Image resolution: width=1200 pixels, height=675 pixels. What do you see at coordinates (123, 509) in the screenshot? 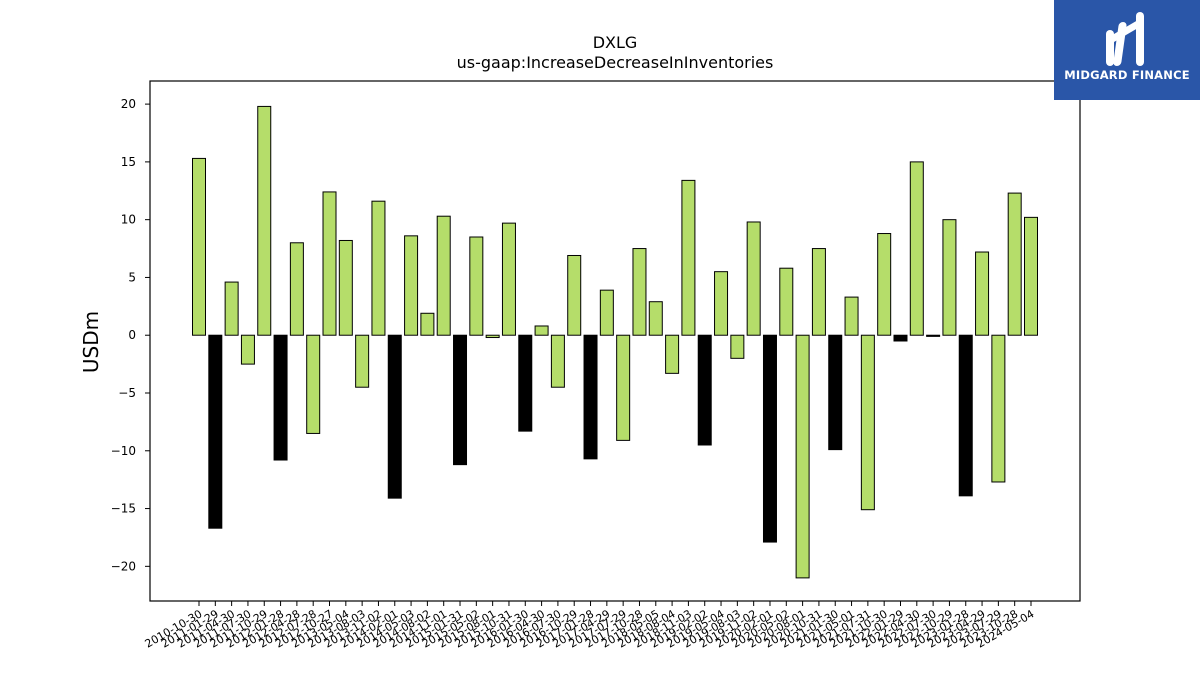
I see `y-tick-label: −15` at bounding box center [123, 509].